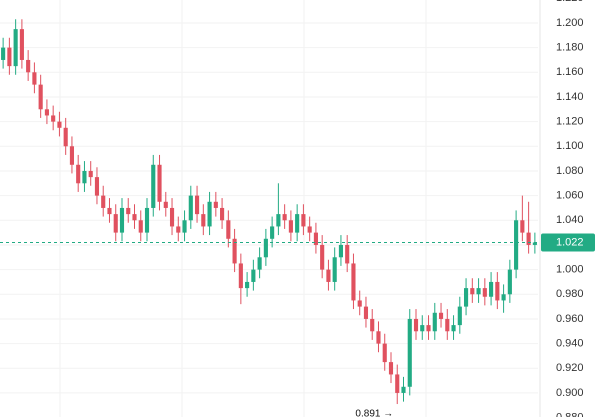 This screenshot has height=417, width=600. I want to click on y-tick-label: 1.080, so click(570, 171).